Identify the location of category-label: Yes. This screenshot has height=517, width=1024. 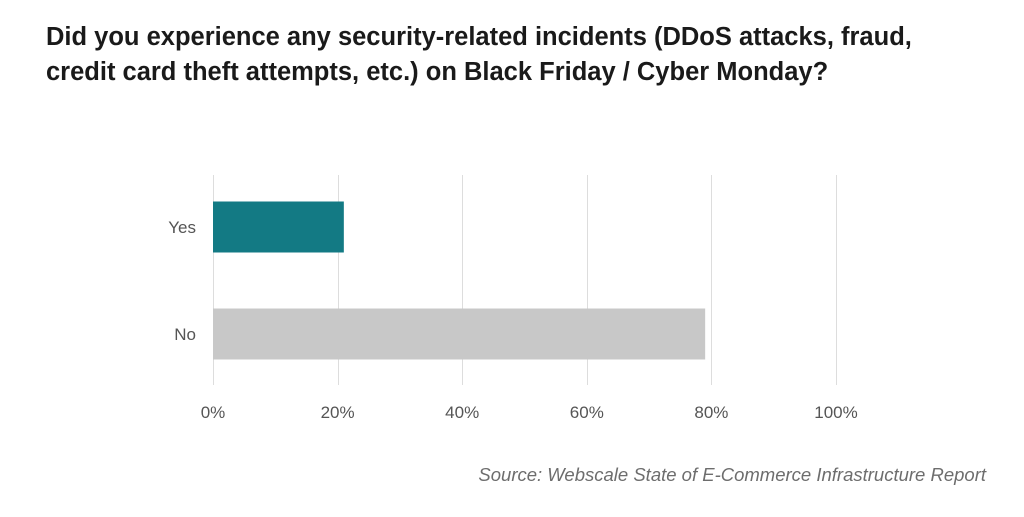
(182, 227).